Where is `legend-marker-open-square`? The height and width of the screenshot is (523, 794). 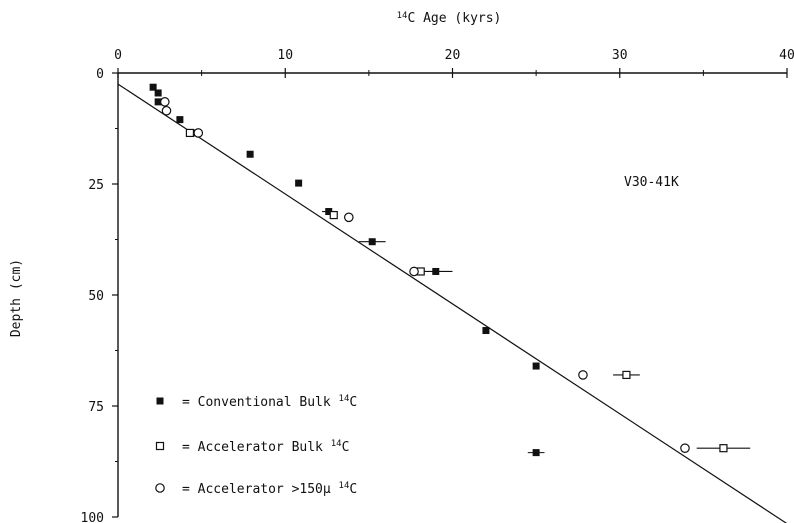
legend-marker-open-square is located at coordinates (160, 446).